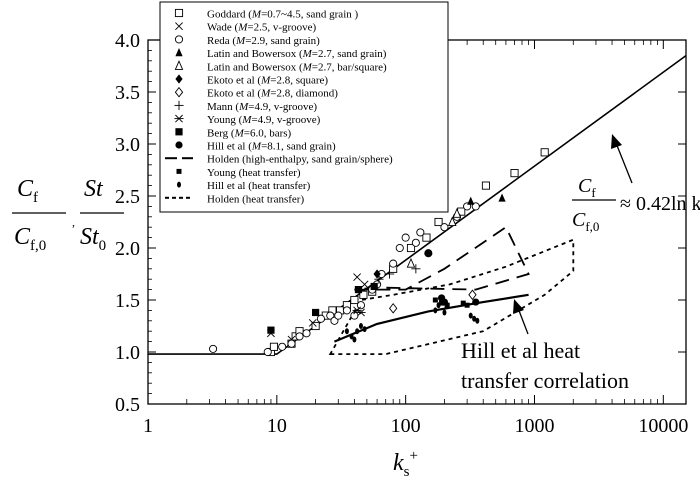  Describe the element at coordinates (127, 93) in the screenshot. I see `y-tick-label: 3.5` at that location.